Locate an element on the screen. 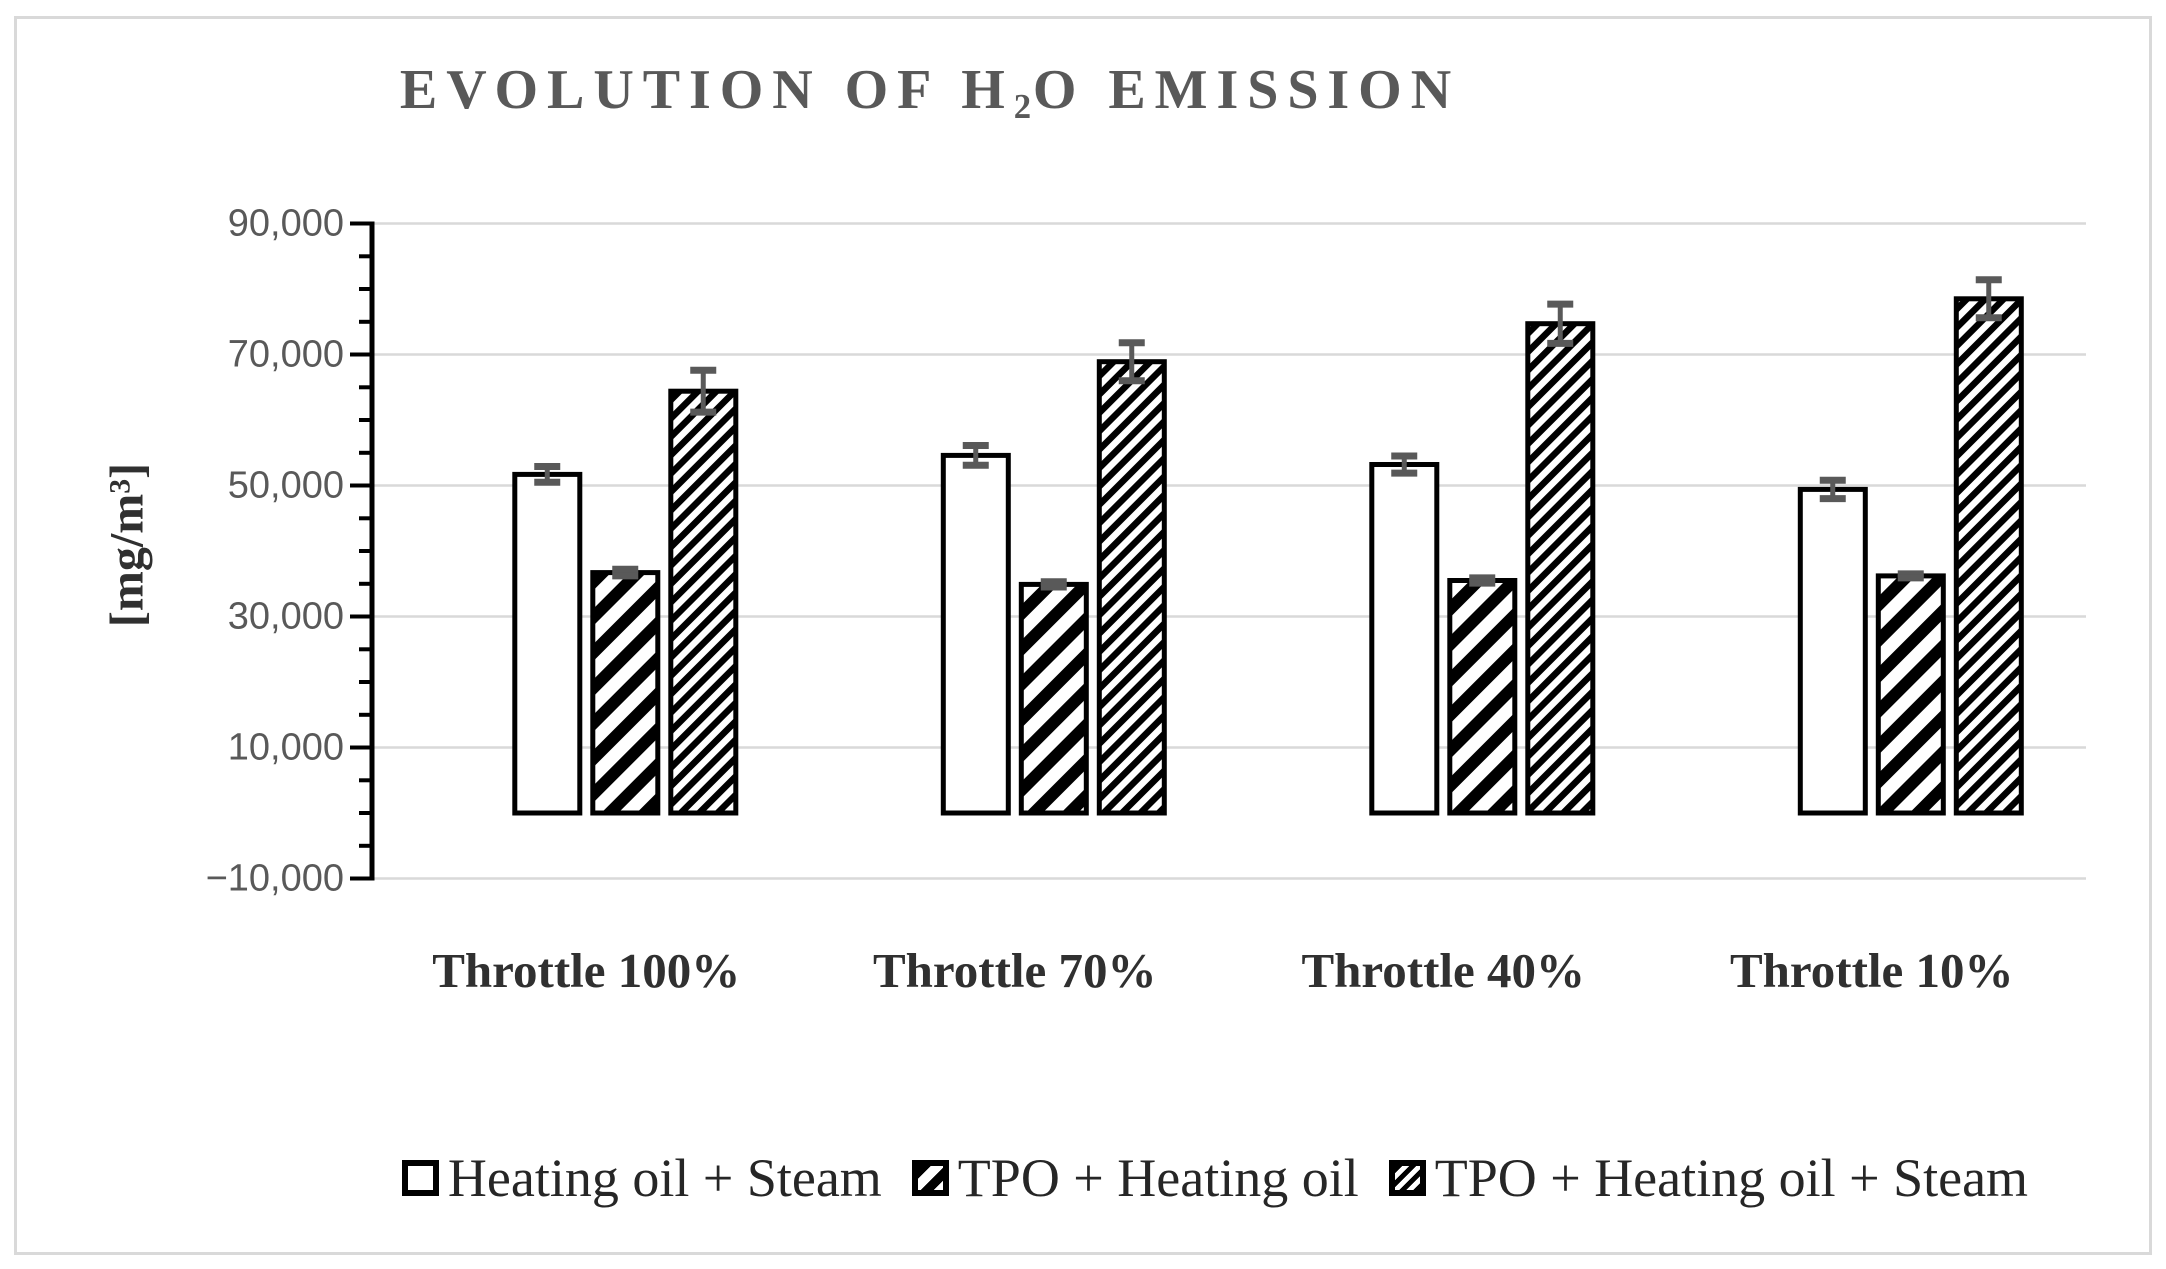  legend-label: Heating oil + Steam is located at coordinates (664, 1178).